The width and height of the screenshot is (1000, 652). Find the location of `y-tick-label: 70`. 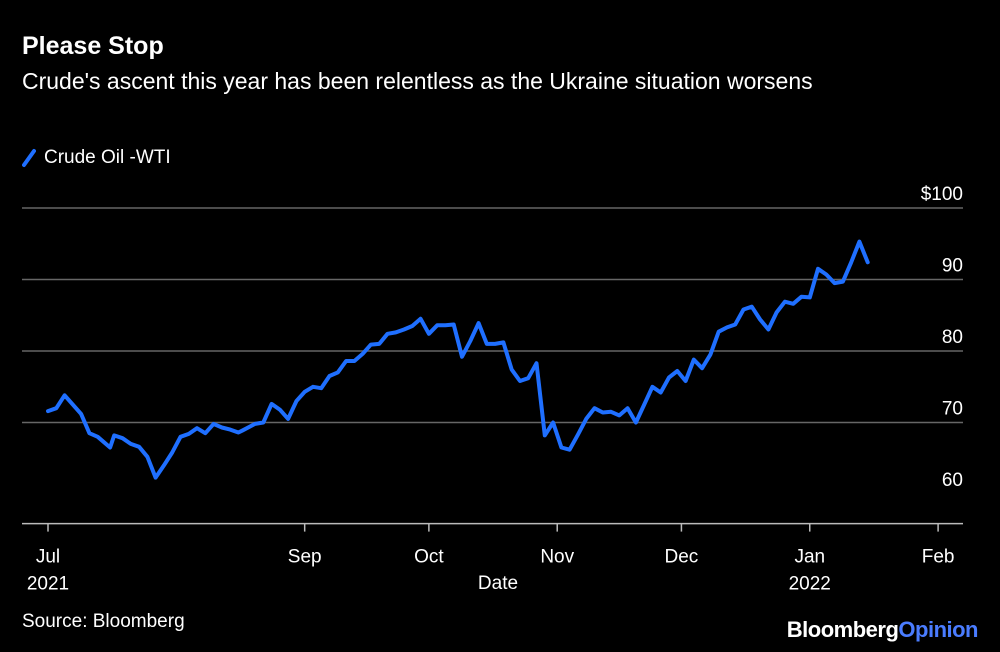

y-tick-label: 70 is located at coordinates (952, 409).